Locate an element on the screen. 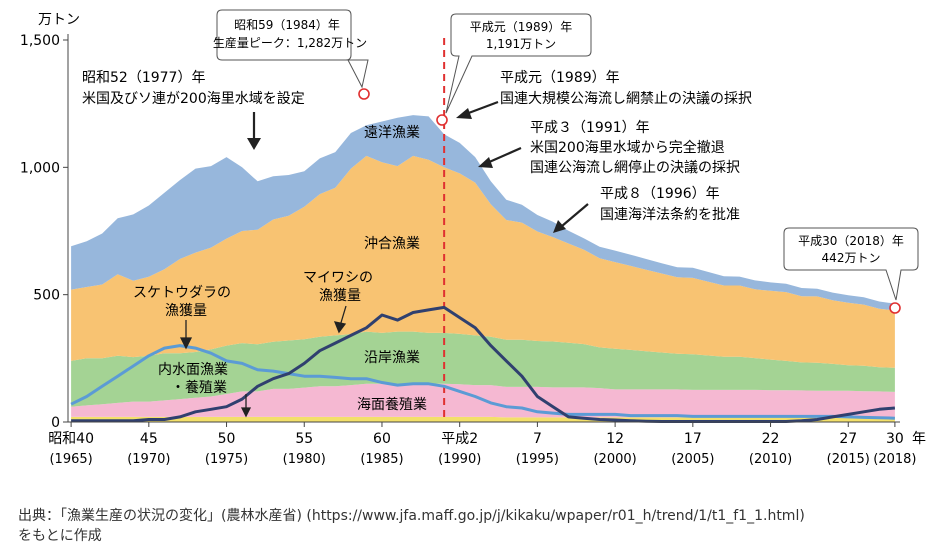 The image size is (939, 554). source-line-2: をもとに作成 is located at coordinates (60, 536).